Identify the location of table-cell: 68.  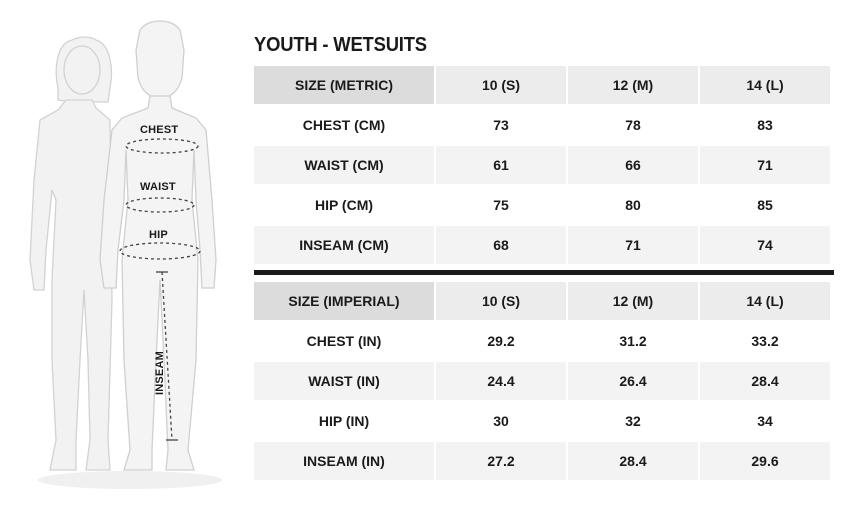
(501, 246).